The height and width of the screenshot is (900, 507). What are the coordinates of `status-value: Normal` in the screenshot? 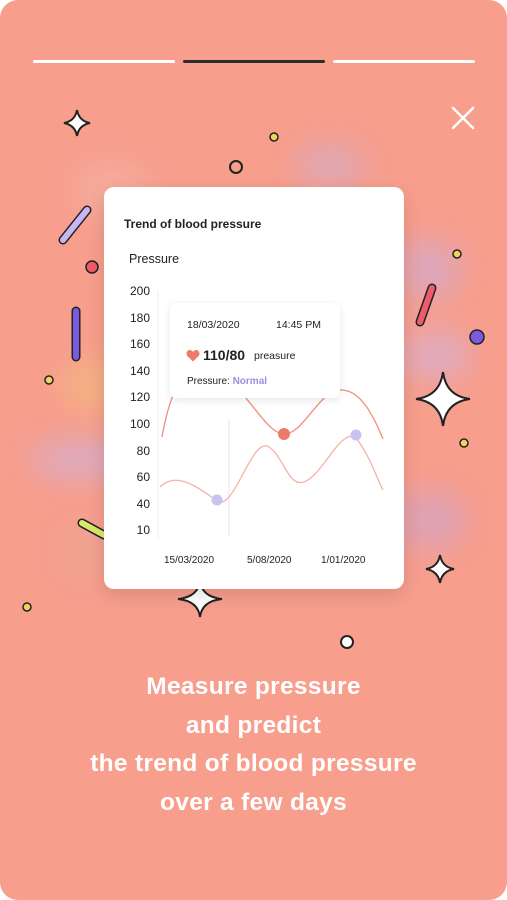 It's located at (250, 381).